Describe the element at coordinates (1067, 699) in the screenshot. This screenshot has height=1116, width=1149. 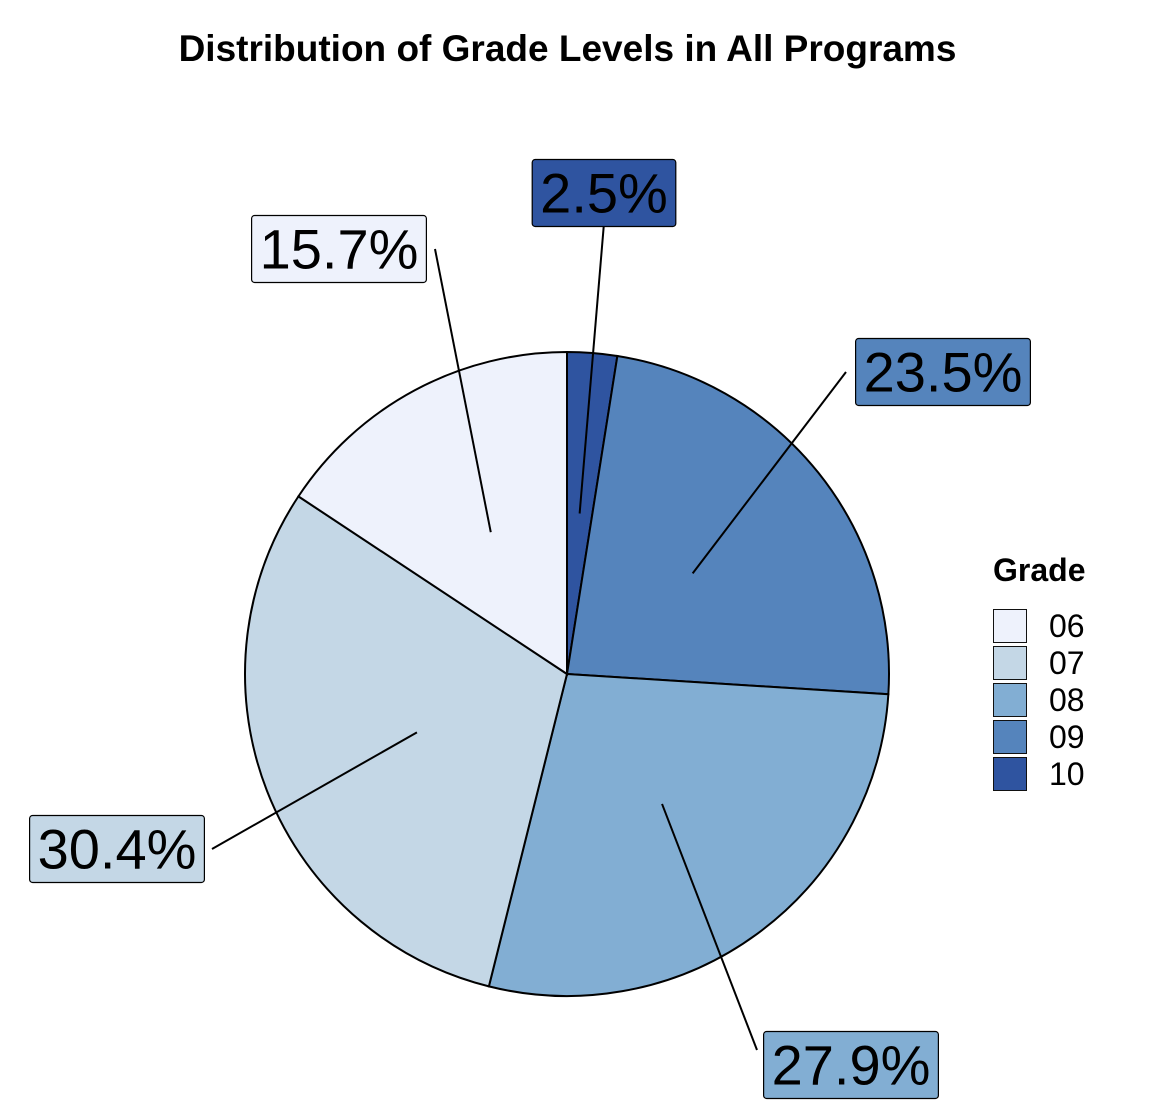
I see `legend-label-08: 08` at that location.